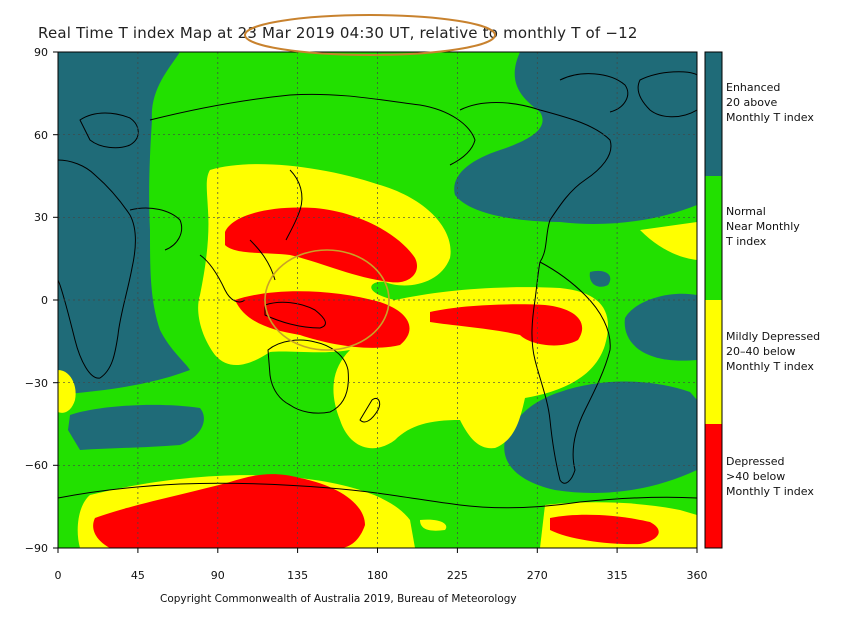  I want to click on x-tick-label: 270, so click(537, 575).